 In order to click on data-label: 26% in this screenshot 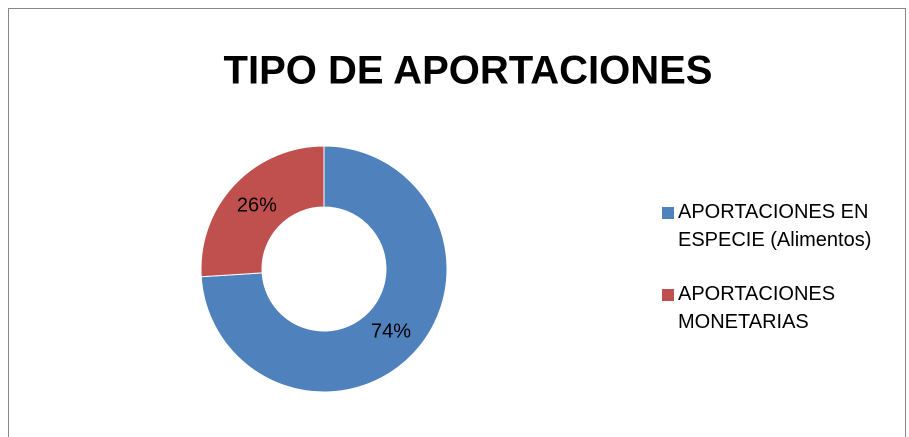, I will do `click(257, 205)`.